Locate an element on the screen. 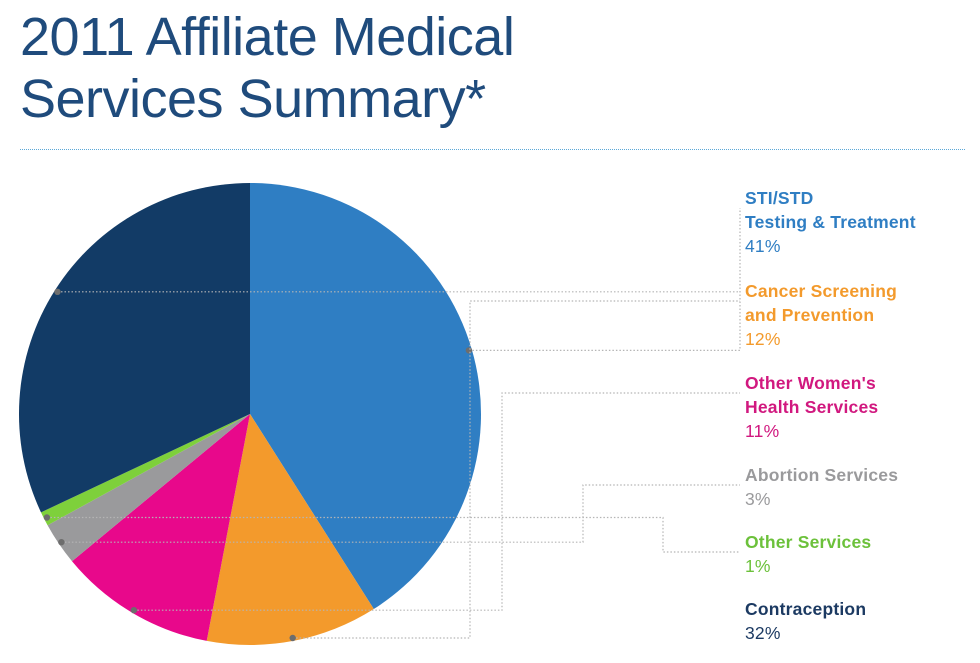 The image size is (980, 663). label-name: Other Services is located at coordinates (808, 542).